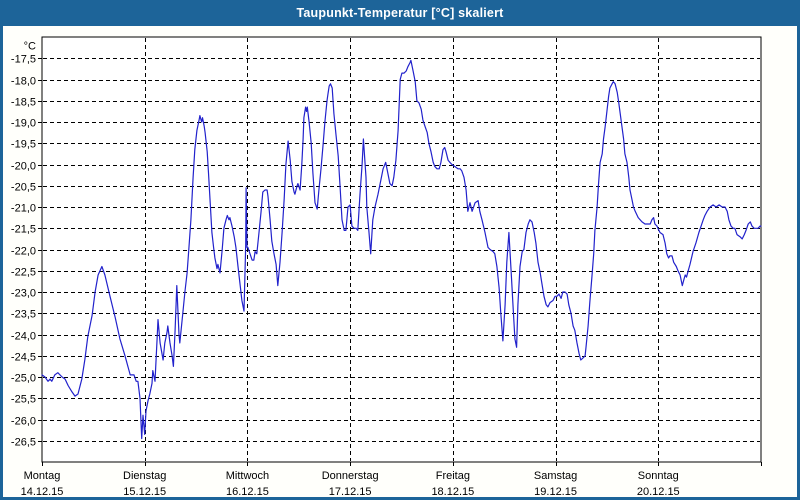 This screenshot has width=800, height=502. What do you see at coordinates (658, 491) in the screenshot?
I see `day-date-label: 20.12.15` at bounding box center [658, 491].